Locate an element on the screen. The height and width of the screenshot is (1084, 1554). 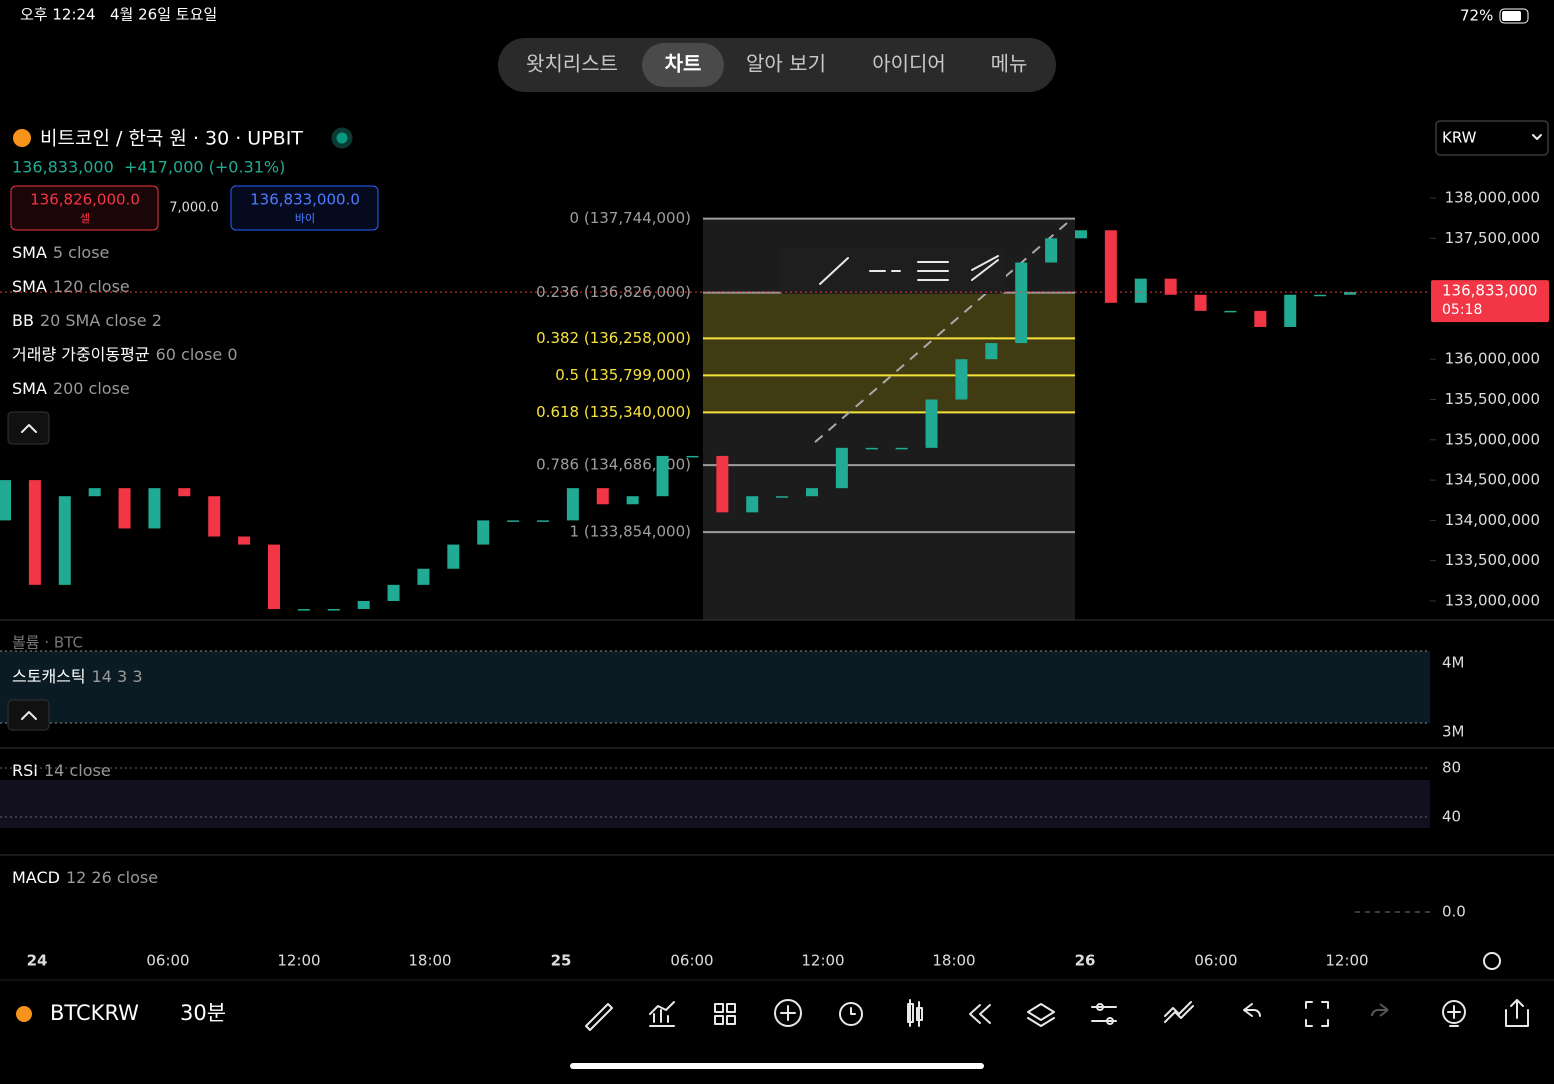
market-status is located at coordinates (342, 138).